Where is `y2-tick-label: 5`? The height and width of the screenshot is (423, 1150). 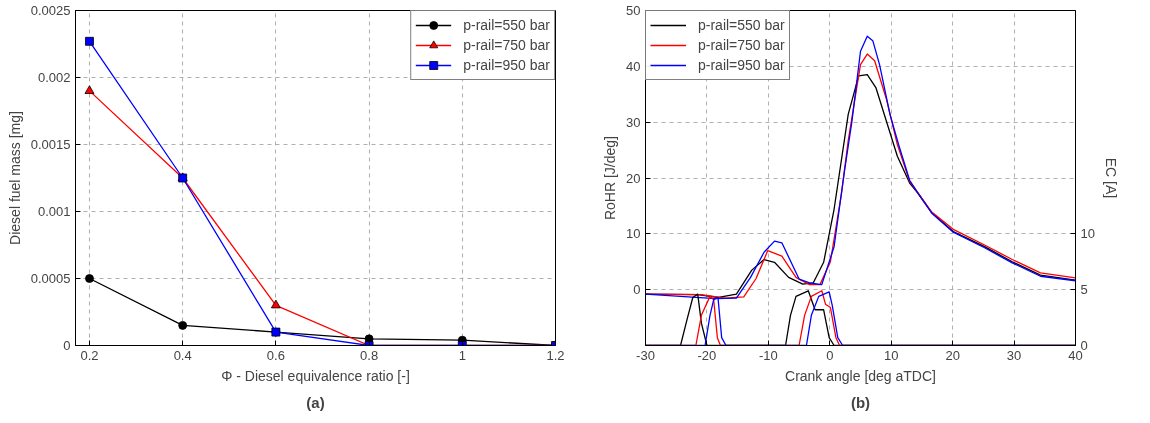 y2-tick-label: 5 is located at coordinates (1084, 290).